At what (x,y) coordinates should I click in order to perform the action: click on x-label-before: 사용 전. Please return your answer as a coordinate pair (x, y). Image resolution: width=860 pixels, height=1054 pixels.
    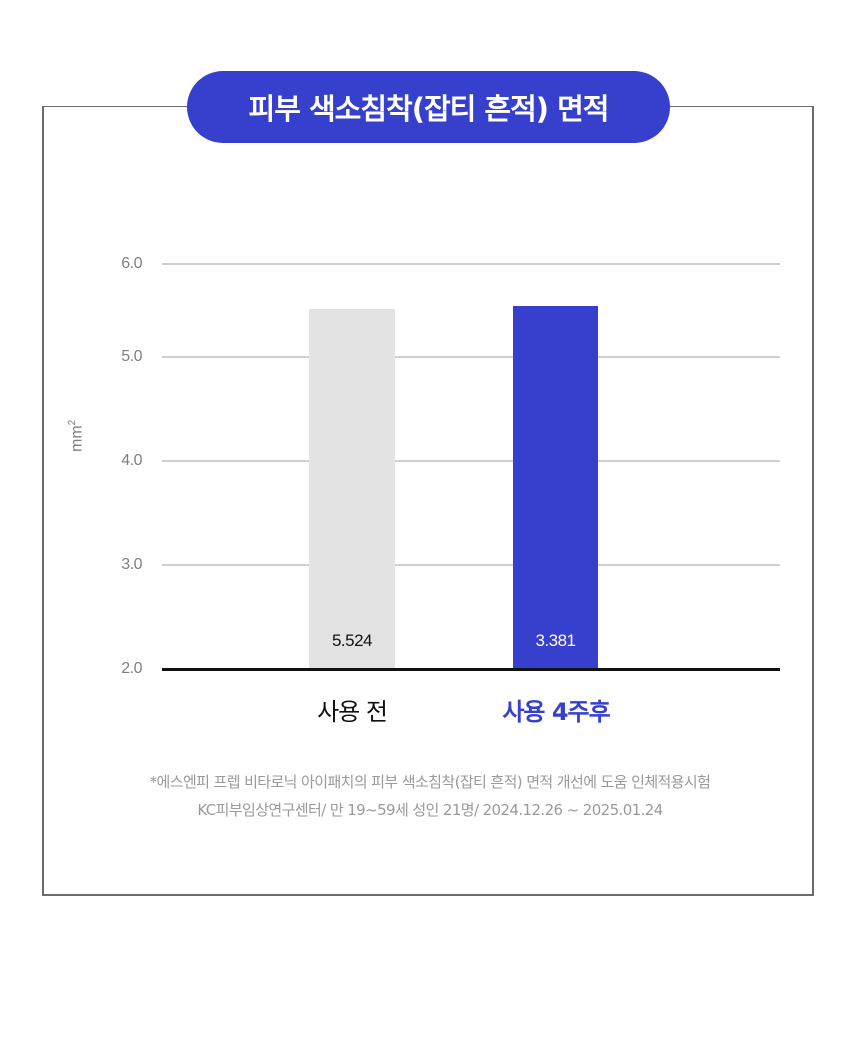
    Looking at the image, I should click on (352, 712).